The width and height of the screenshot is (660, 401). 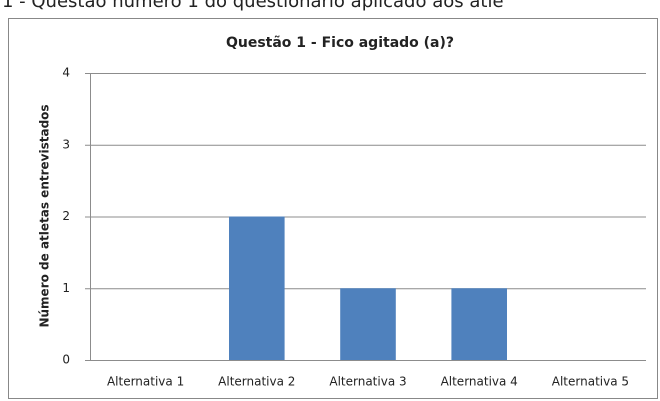 What do you see at coordinates (590, 382) in the screenshot?
I see `x-tick-label: Alternativa 5` at bounding box center [590, 382].